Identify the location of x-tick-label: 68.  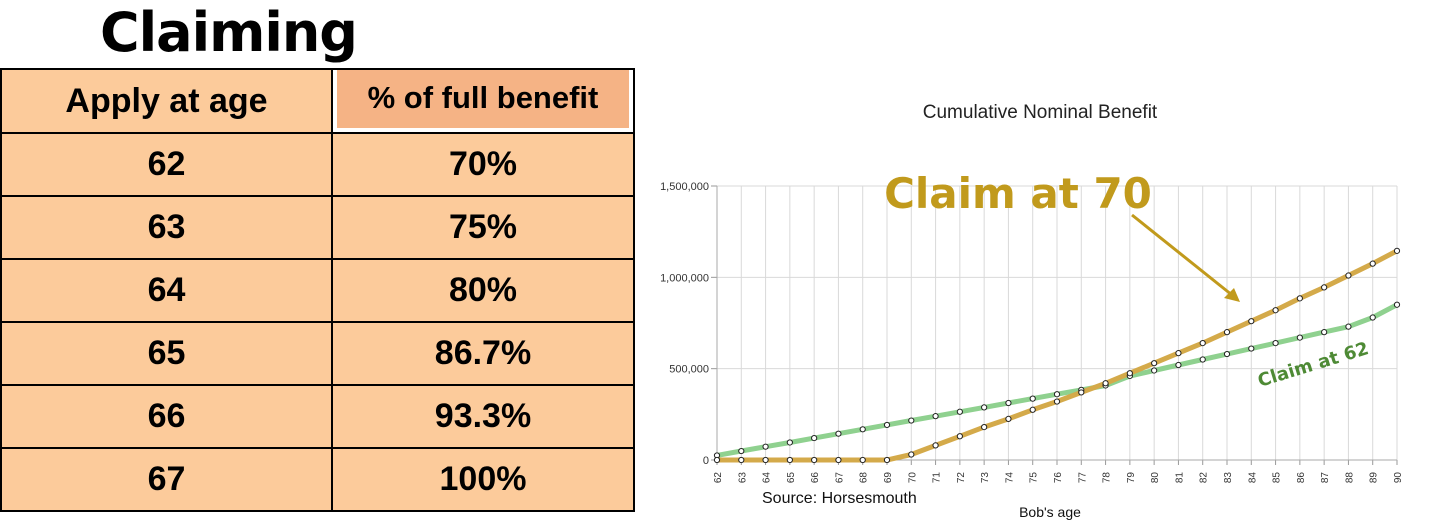
(864, 478).